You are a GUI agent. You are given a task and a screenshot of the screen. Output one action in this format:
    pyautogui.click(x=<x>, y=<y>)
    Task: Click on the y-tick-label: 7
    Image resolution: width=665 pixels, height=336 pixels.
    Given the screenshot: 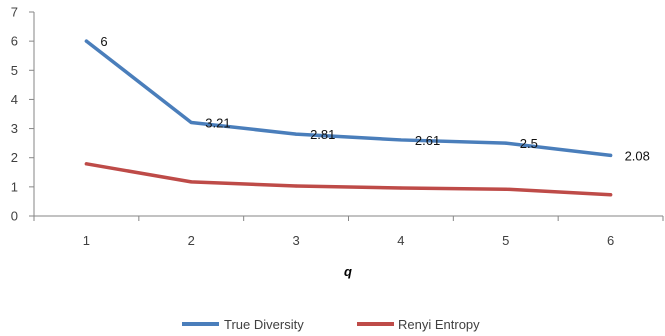 What is the action you would take?
    pyautogui.click(x=14, y=12)
    